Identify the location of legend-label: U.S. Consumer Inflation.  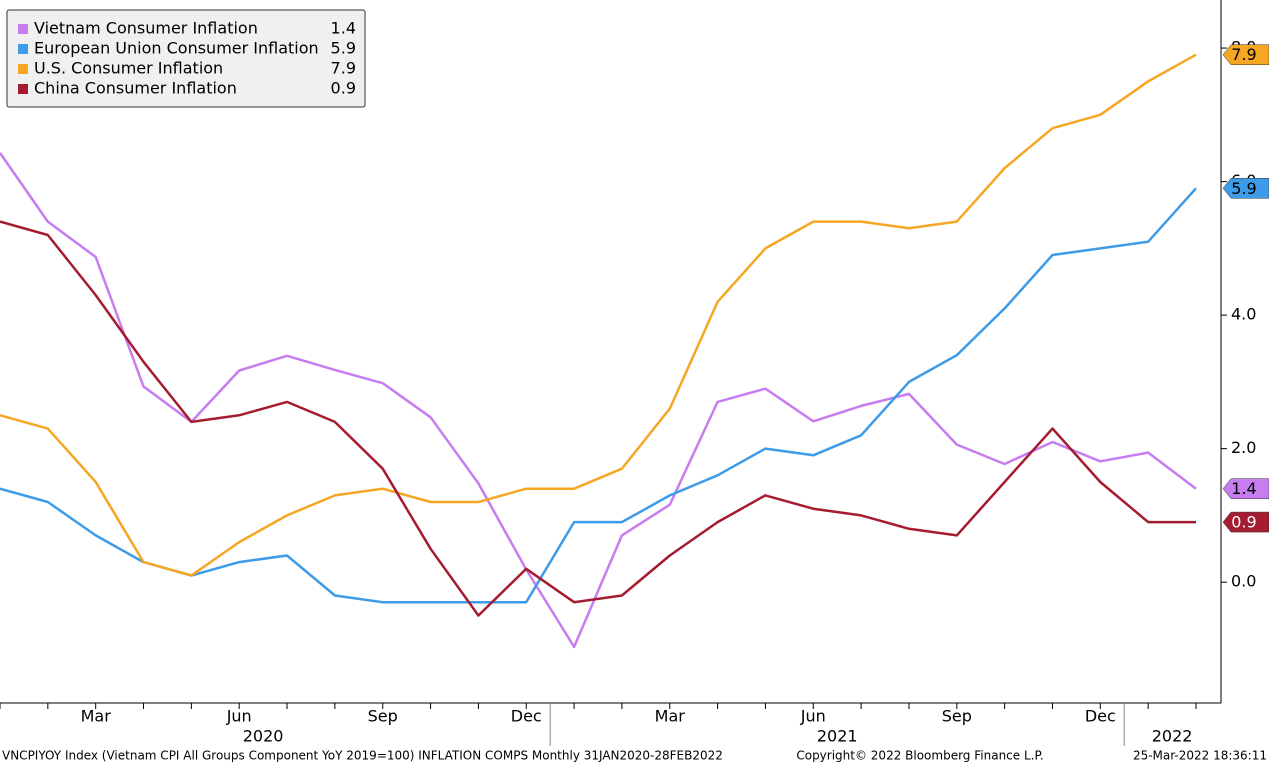
(128, 68).